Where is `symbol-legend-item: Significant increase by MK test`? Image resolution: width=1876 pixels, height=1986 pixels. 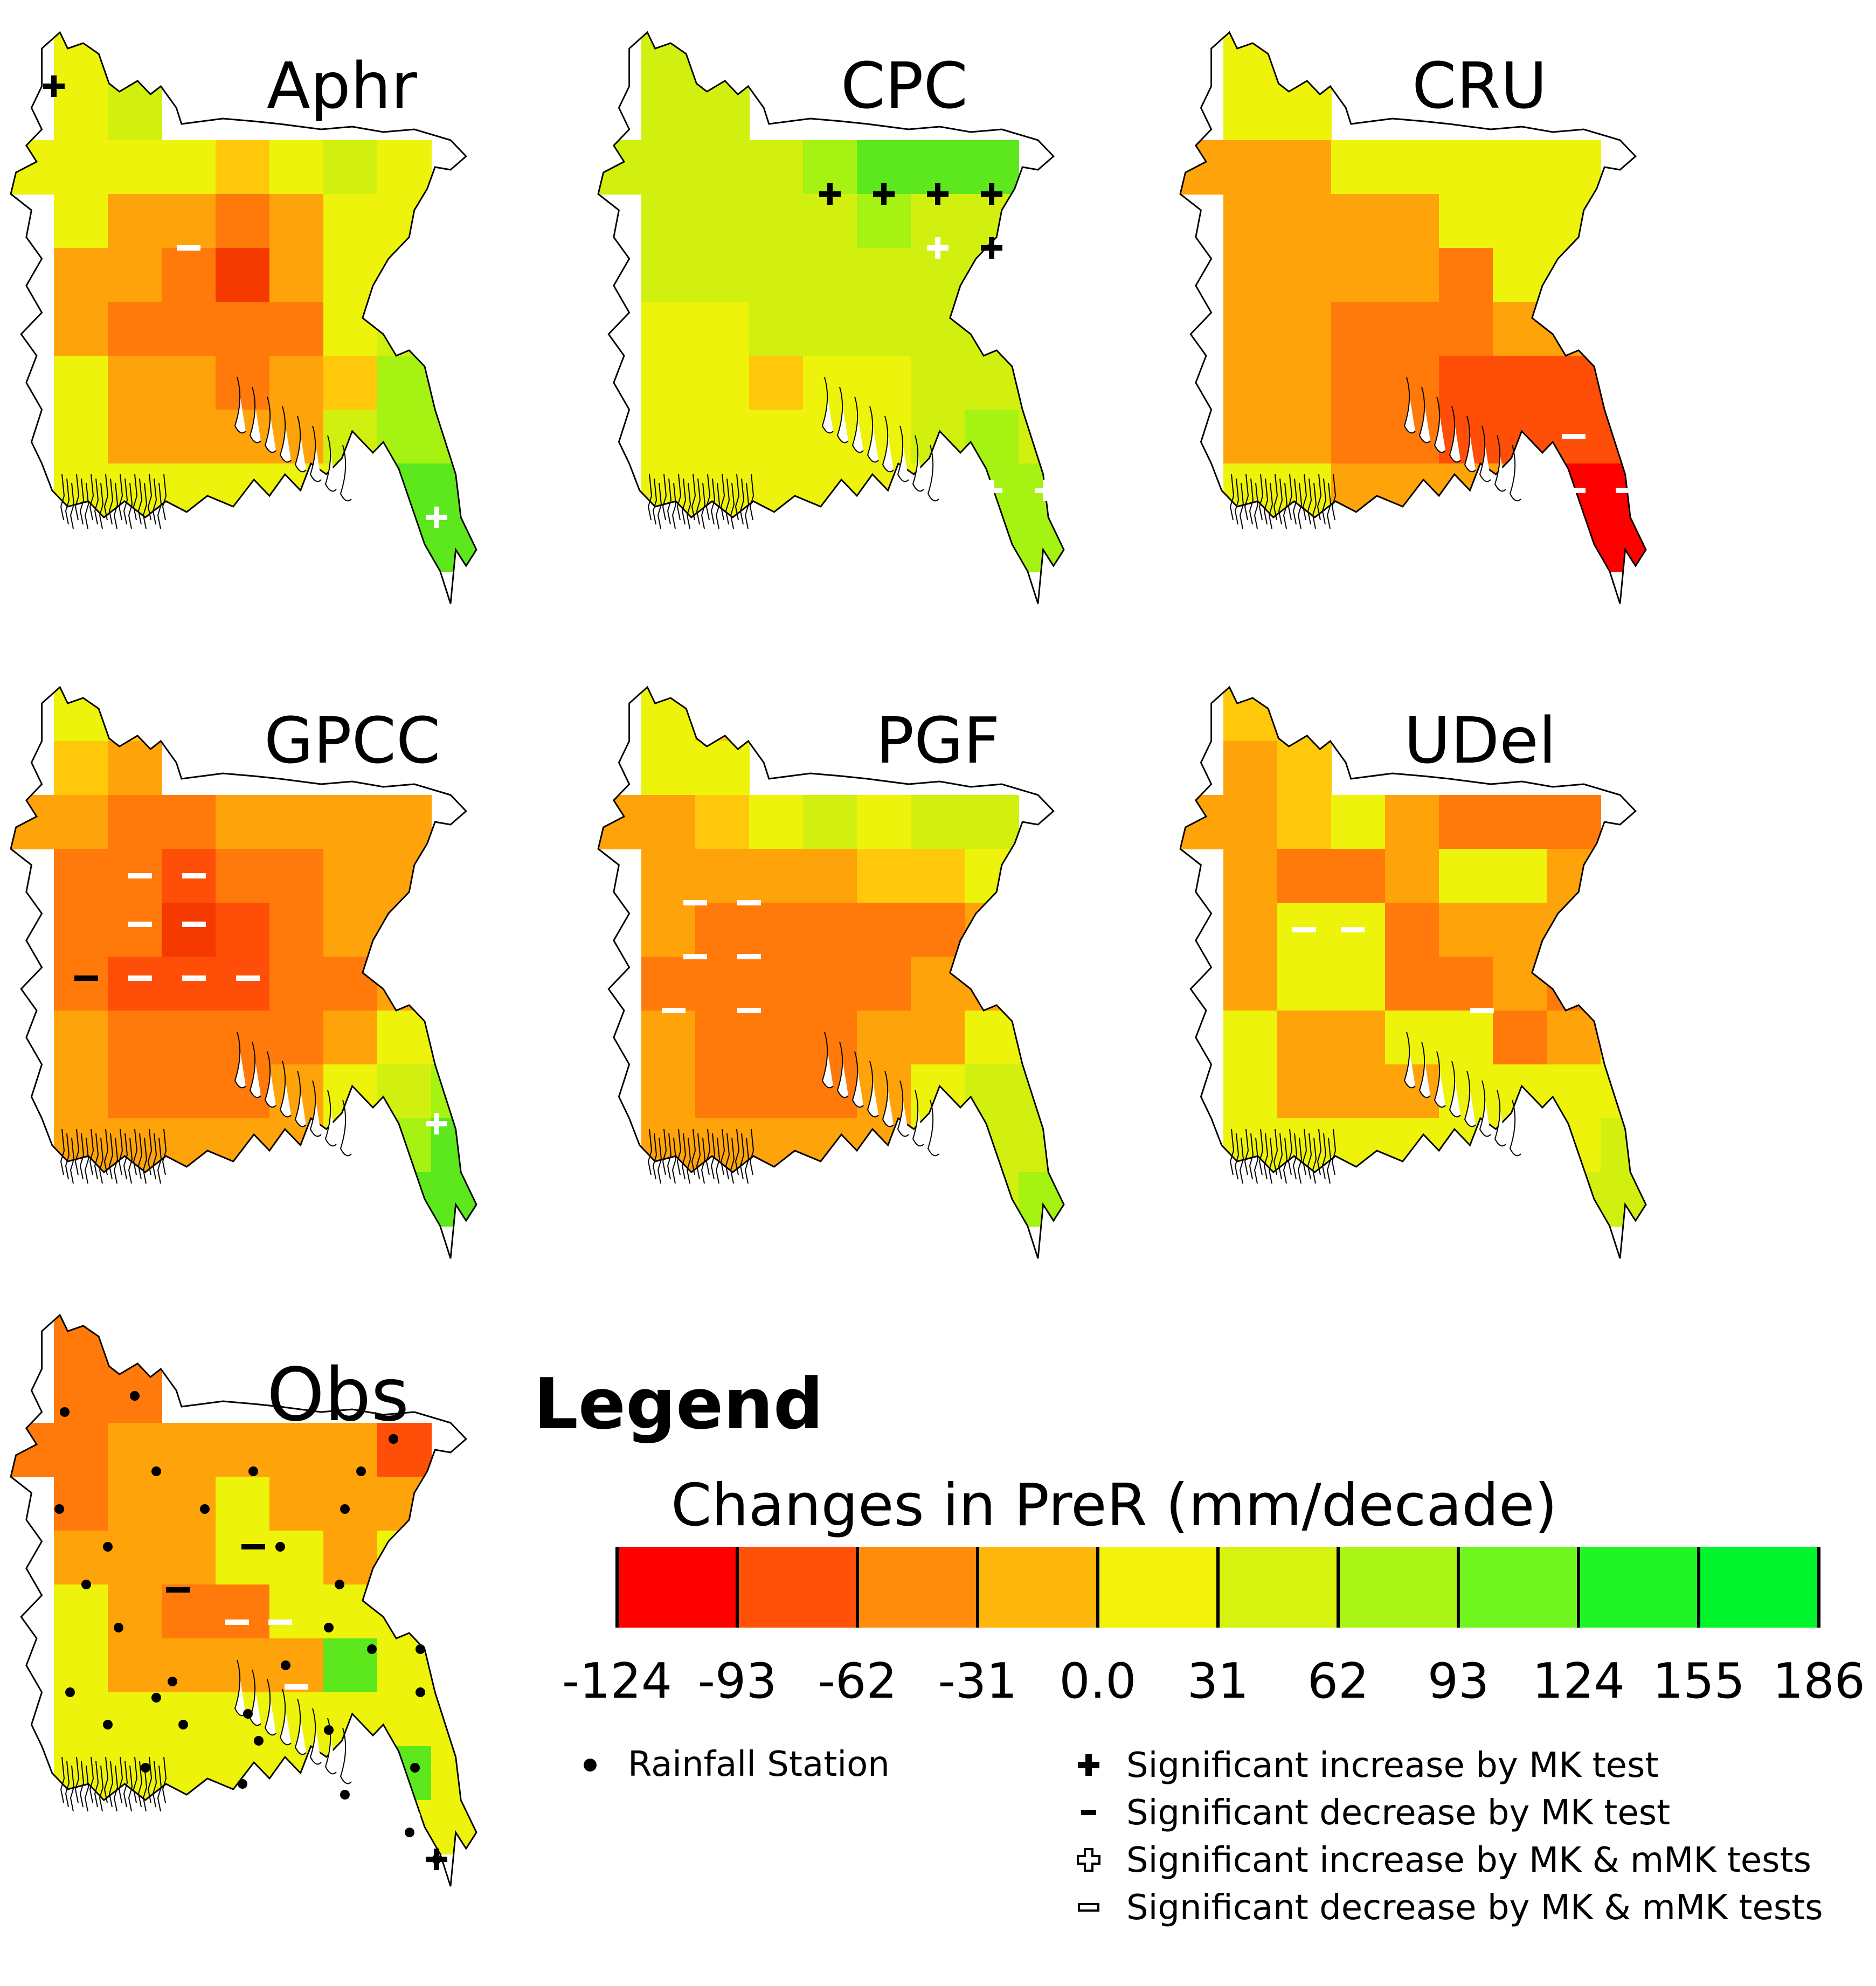
symbol-legend-item: Significant increase by MK test is located at coordinates (1368, 1766).